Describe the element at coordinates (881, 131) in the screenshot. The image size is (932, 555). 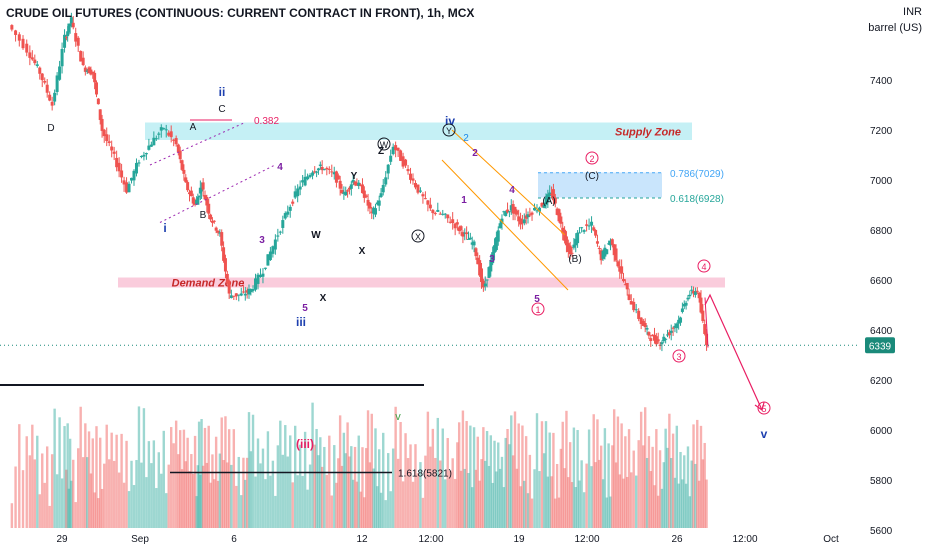
I see `y-tick-label: 7200` at that location.